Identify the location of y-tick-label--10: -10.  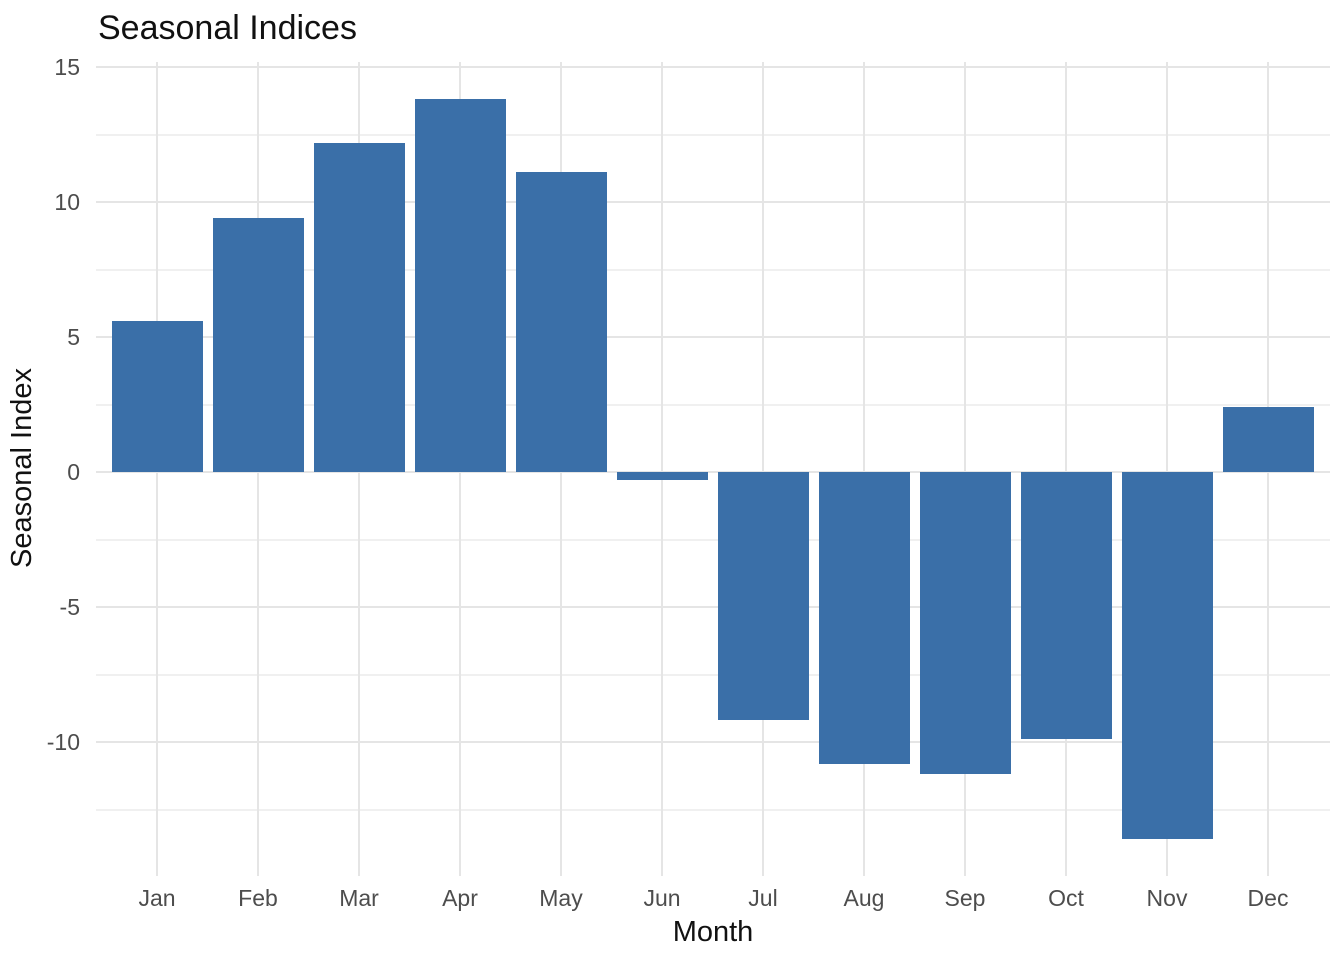
(63, 742).